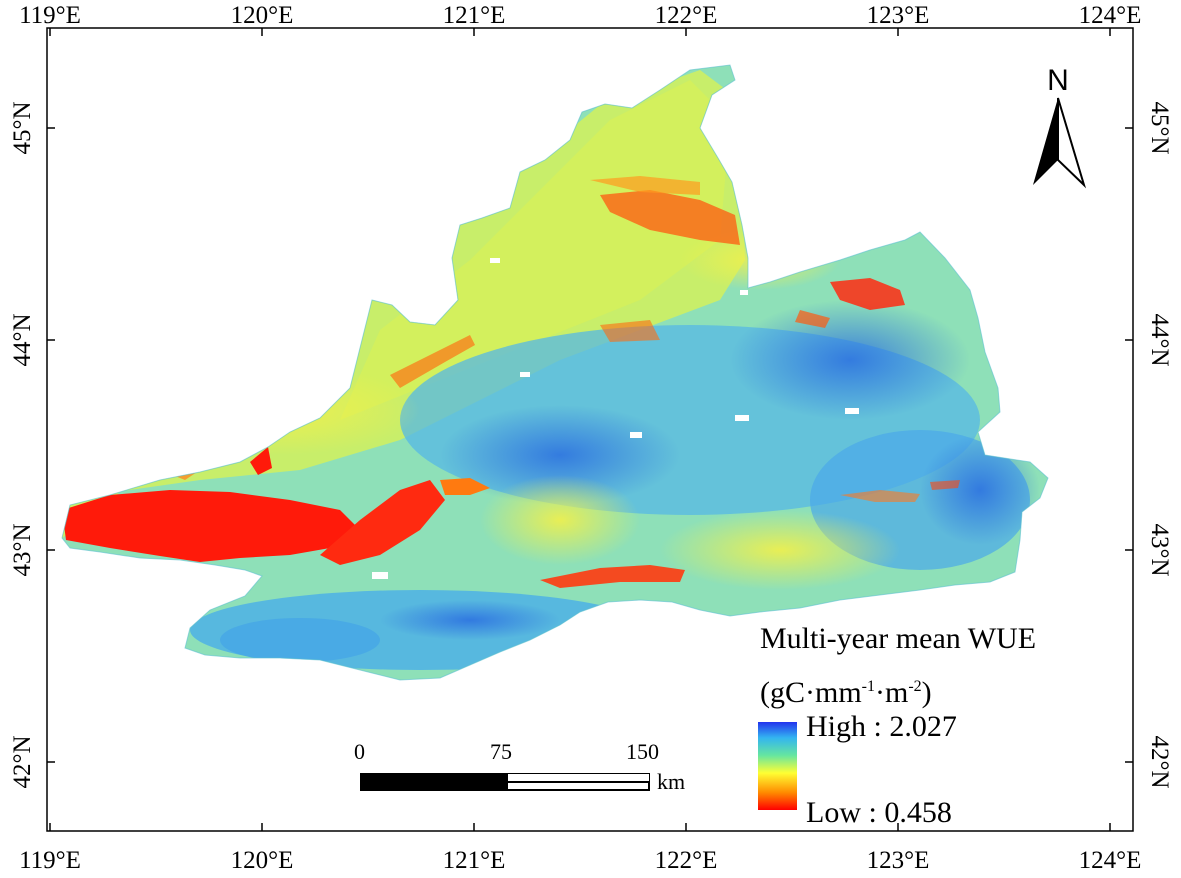 This screenshot has height=878, width=1181. I want to click on legend-color-ramp, so click(777, 766).